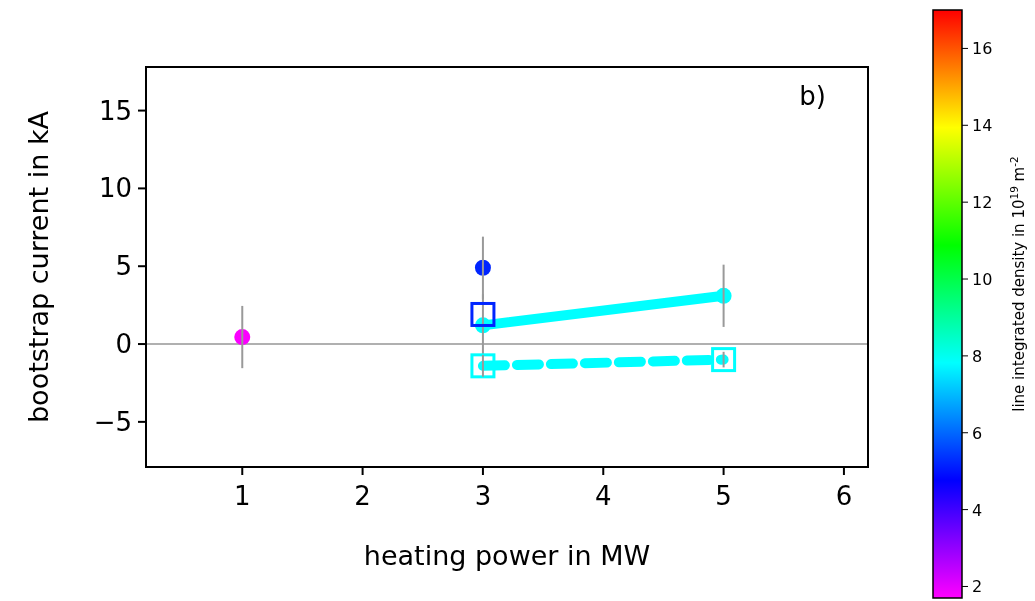 The height and width of the screenshot is (601, 1035). I want to click on color-bar-label: 8, so click(977, 356).